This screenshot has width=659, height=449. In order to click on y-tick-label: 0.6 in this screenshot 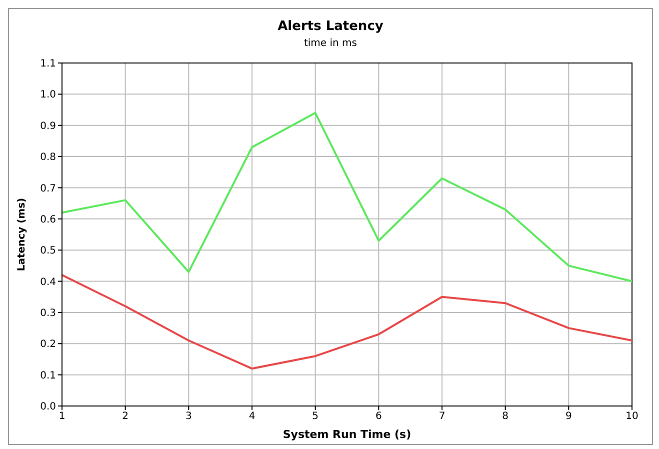, I will do `click(48, 220)`.